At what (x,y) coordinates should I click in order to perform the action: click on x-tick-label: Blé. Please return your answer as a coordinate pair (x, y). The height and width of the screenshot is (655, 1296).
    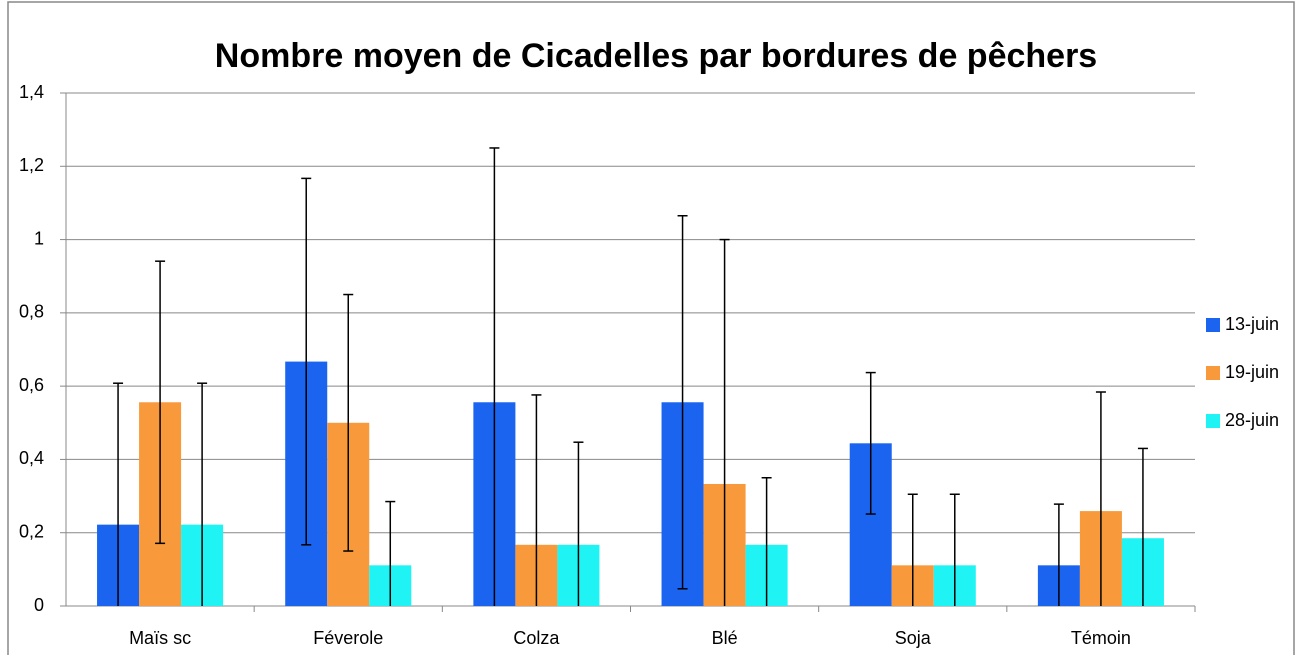
    Looking at the image, I should click on (725, 638).